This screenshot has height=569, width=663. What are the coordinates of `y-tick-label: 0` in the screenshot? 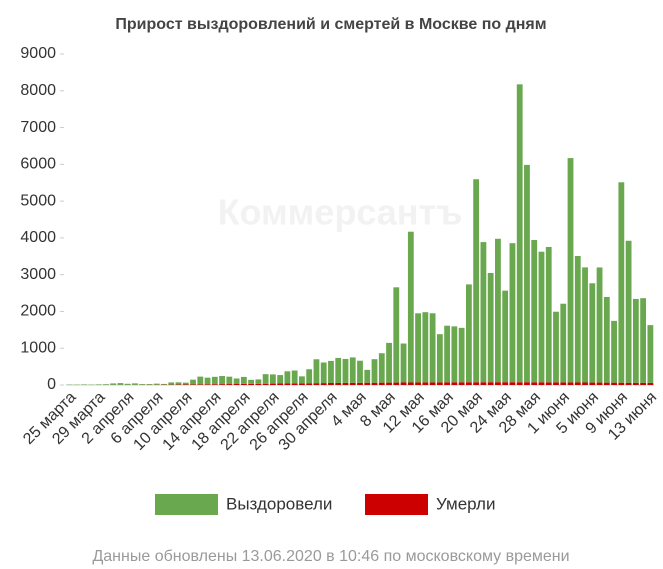 It's located at (51, 384).